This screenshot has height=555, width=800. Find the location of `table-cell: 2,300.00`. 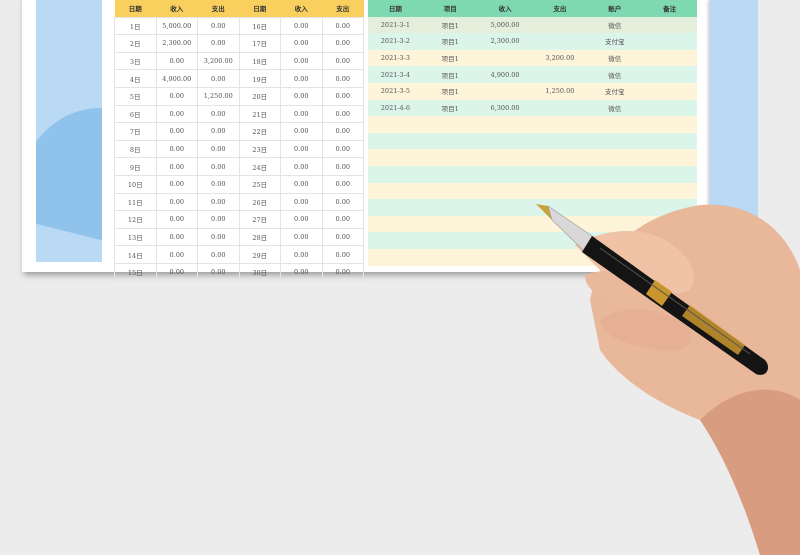

table-cell: 2,300.00 is located at coordinates (505, 41).